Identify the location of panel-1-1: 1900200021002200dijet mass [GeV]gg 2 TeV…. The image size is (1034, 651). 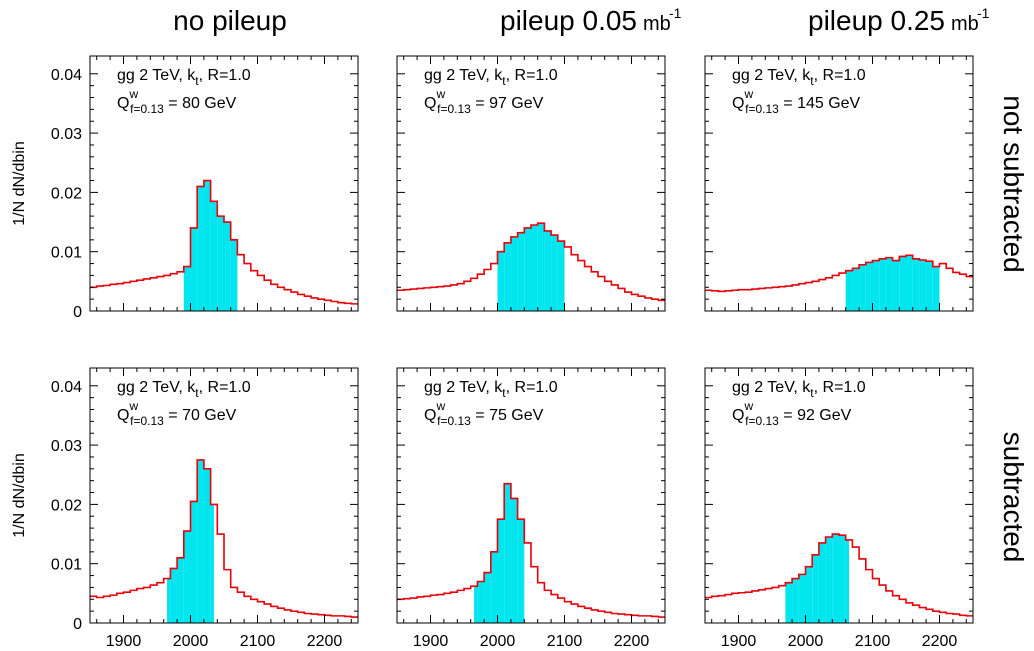
(531, 508).